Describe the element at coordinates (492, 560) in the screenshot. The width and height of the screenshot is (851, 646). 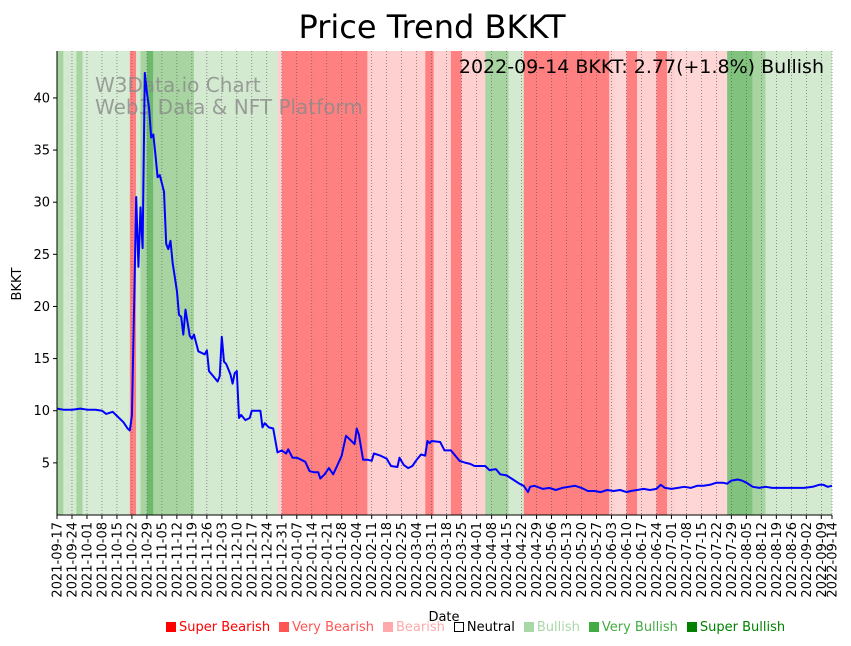
I see `x-tick-label: 2022-04-08` at that location.